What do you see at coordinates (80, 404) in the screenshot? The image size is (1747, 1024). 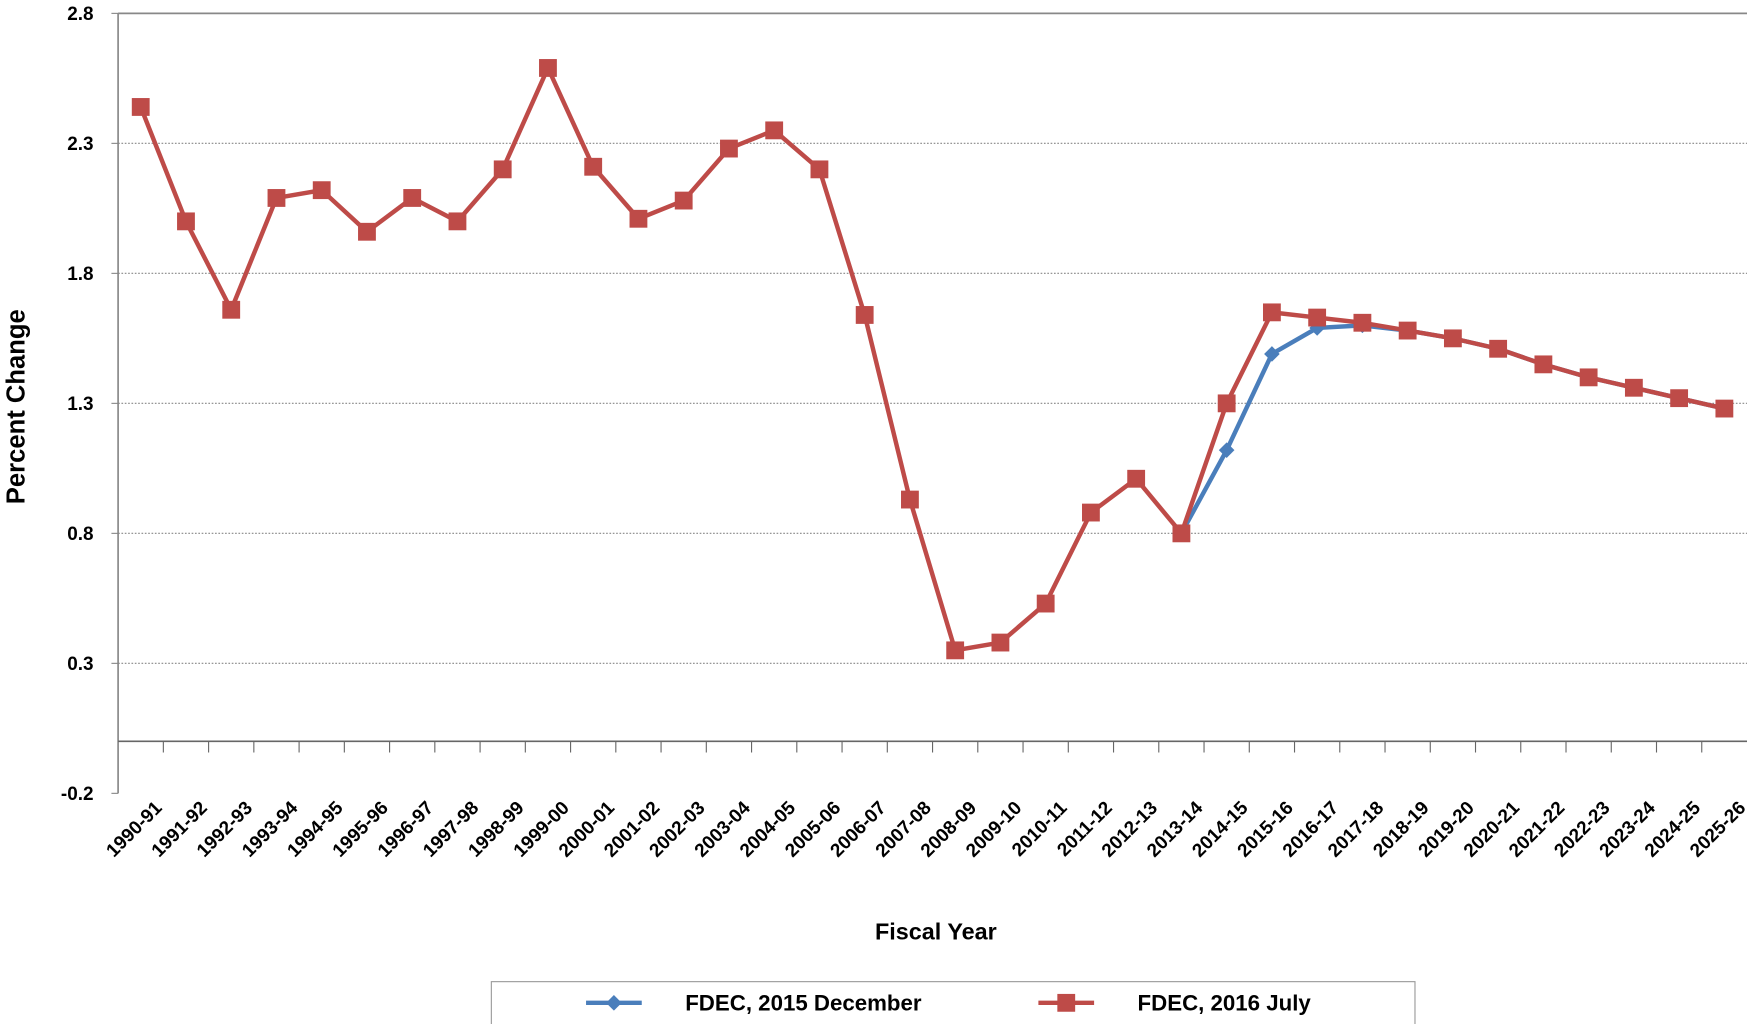 I see `y-tick-label: 1.3` at bounding box center [80, 404].